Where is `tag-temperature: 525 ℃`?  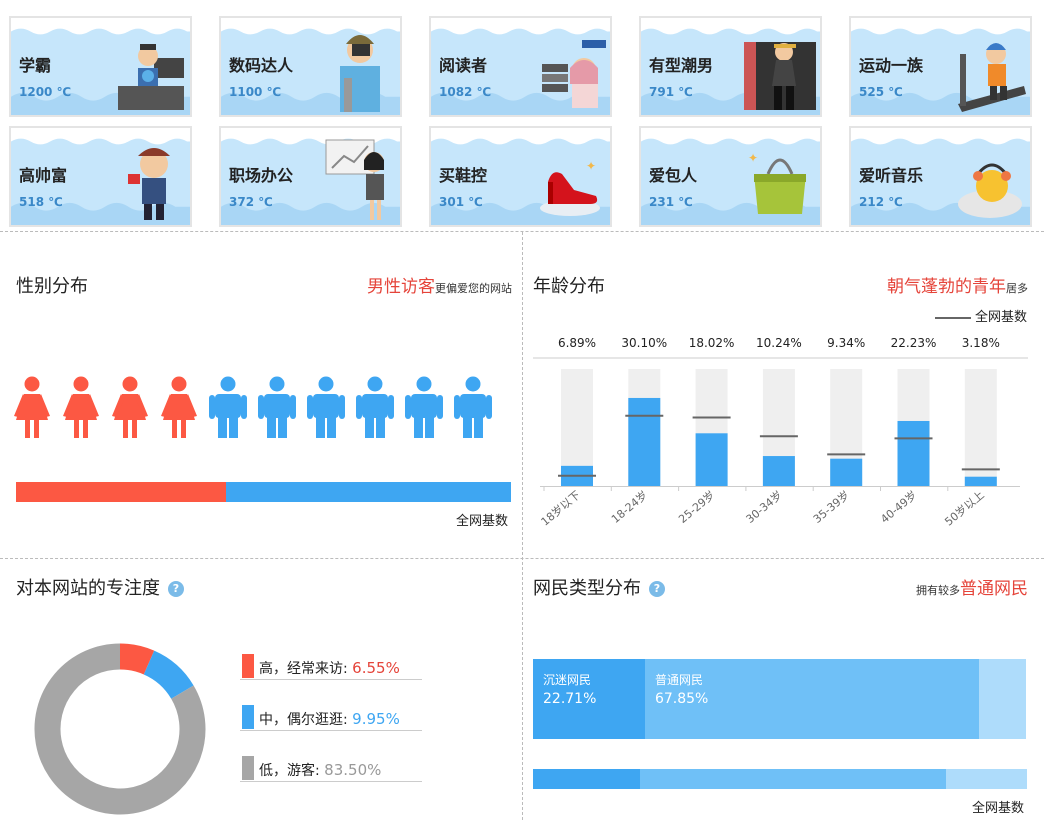
tag-temperature: 525 ℃ is located at coordinates (881, 92).